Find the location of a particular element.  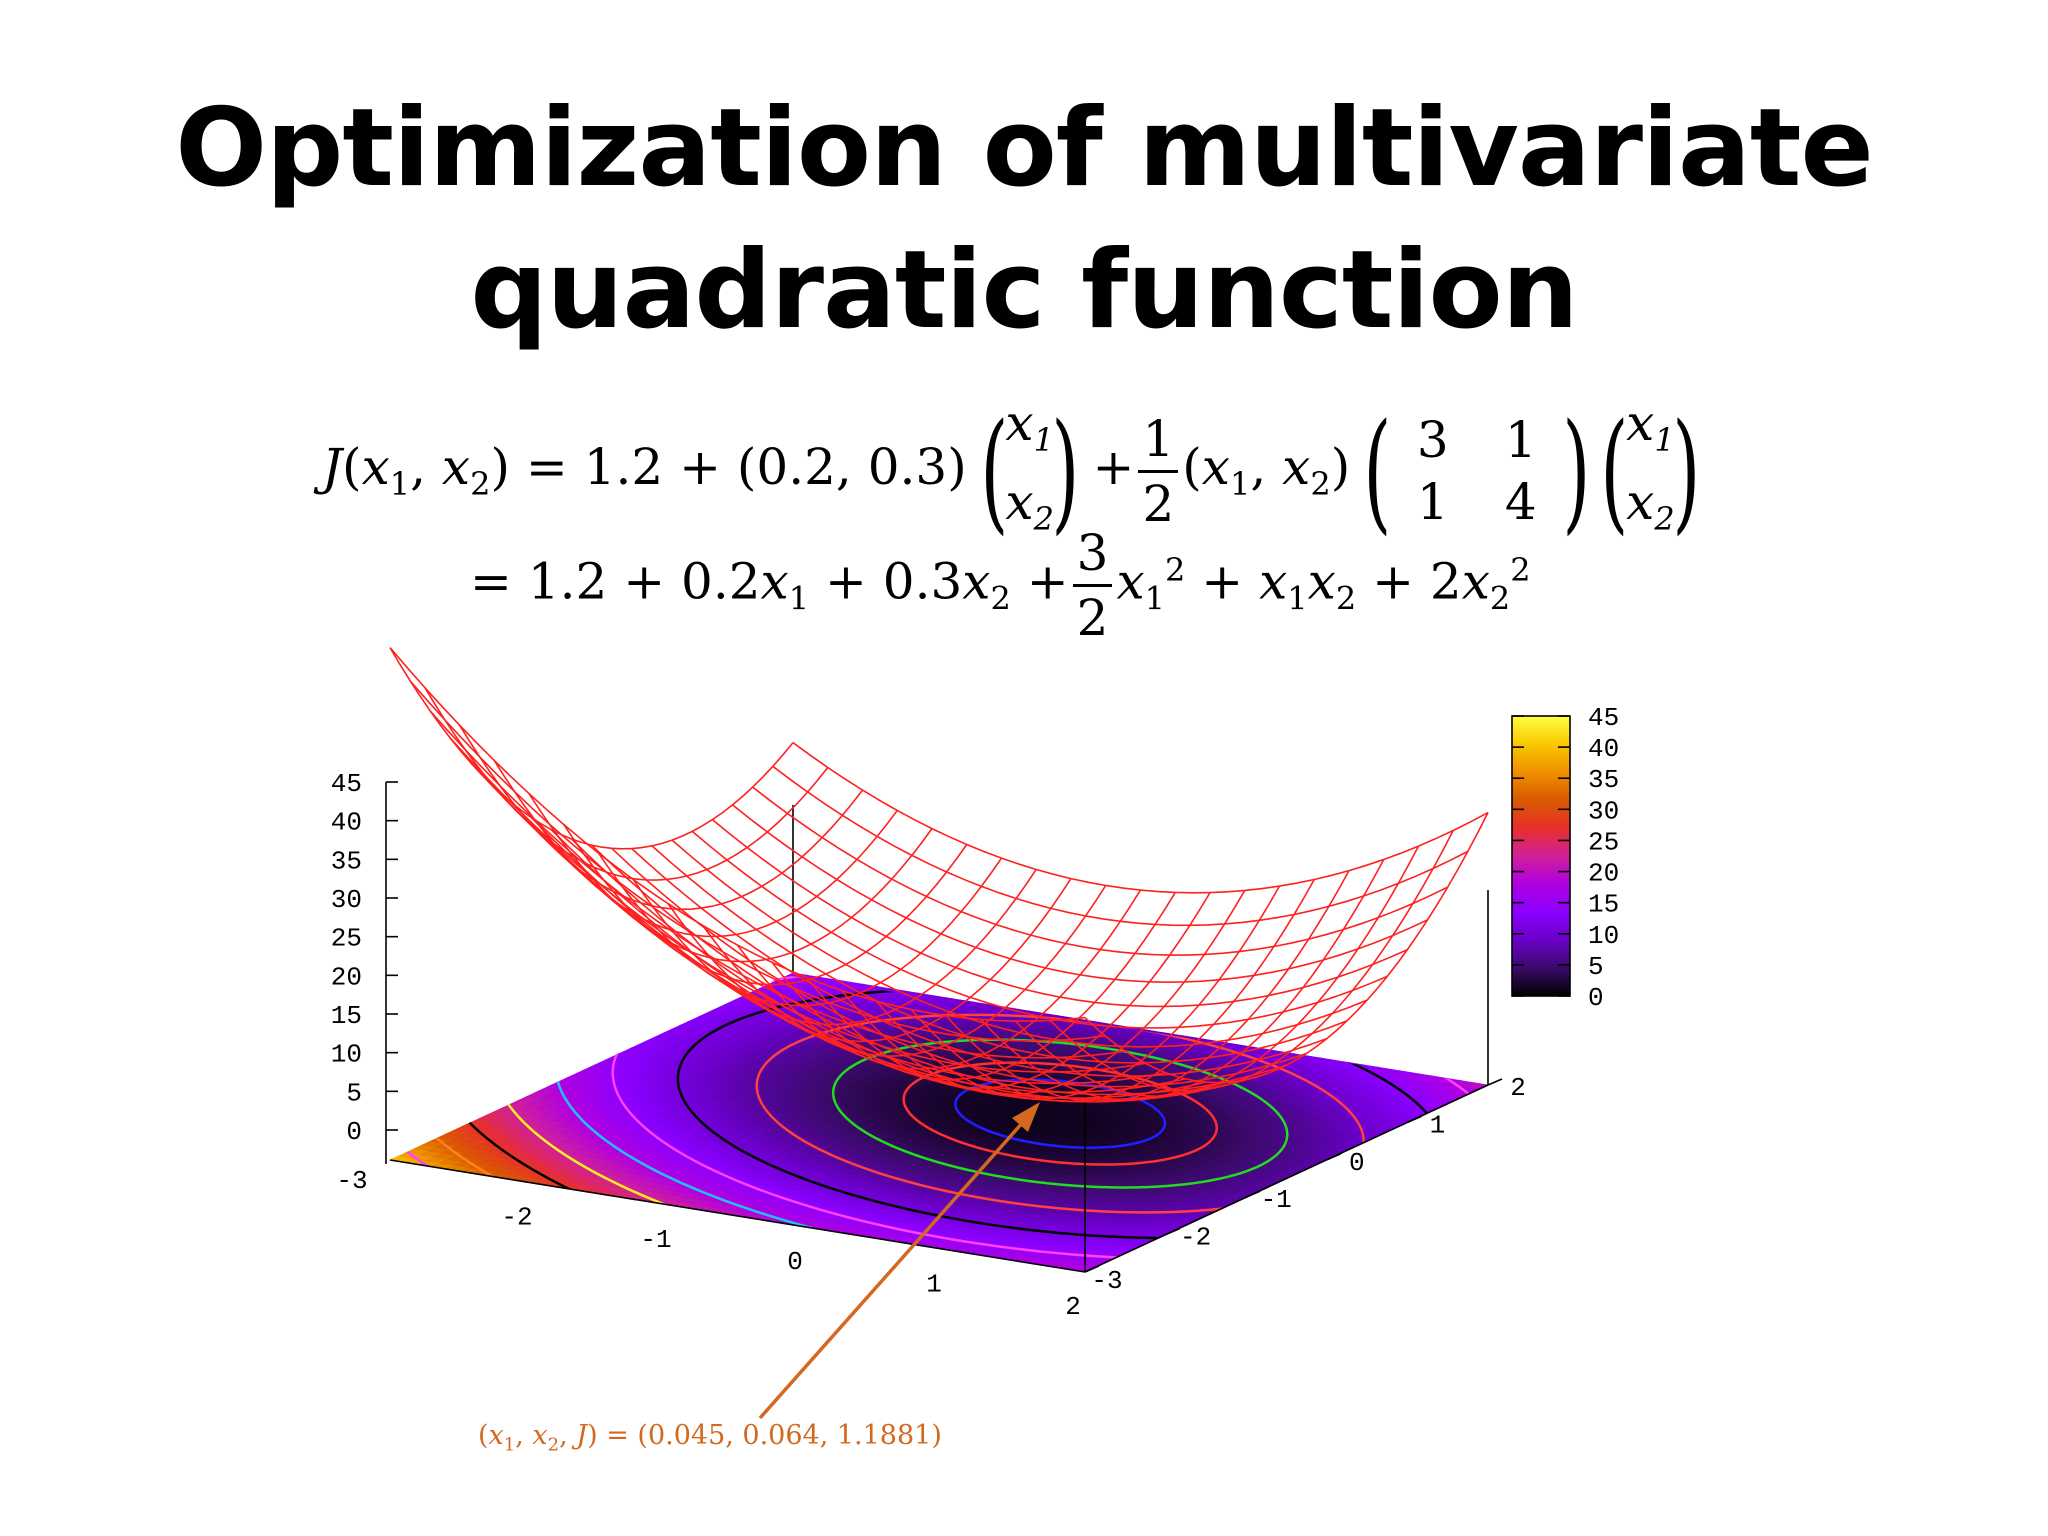

colorbar-tick-label: 15 is located at coordinates (1603, 905).